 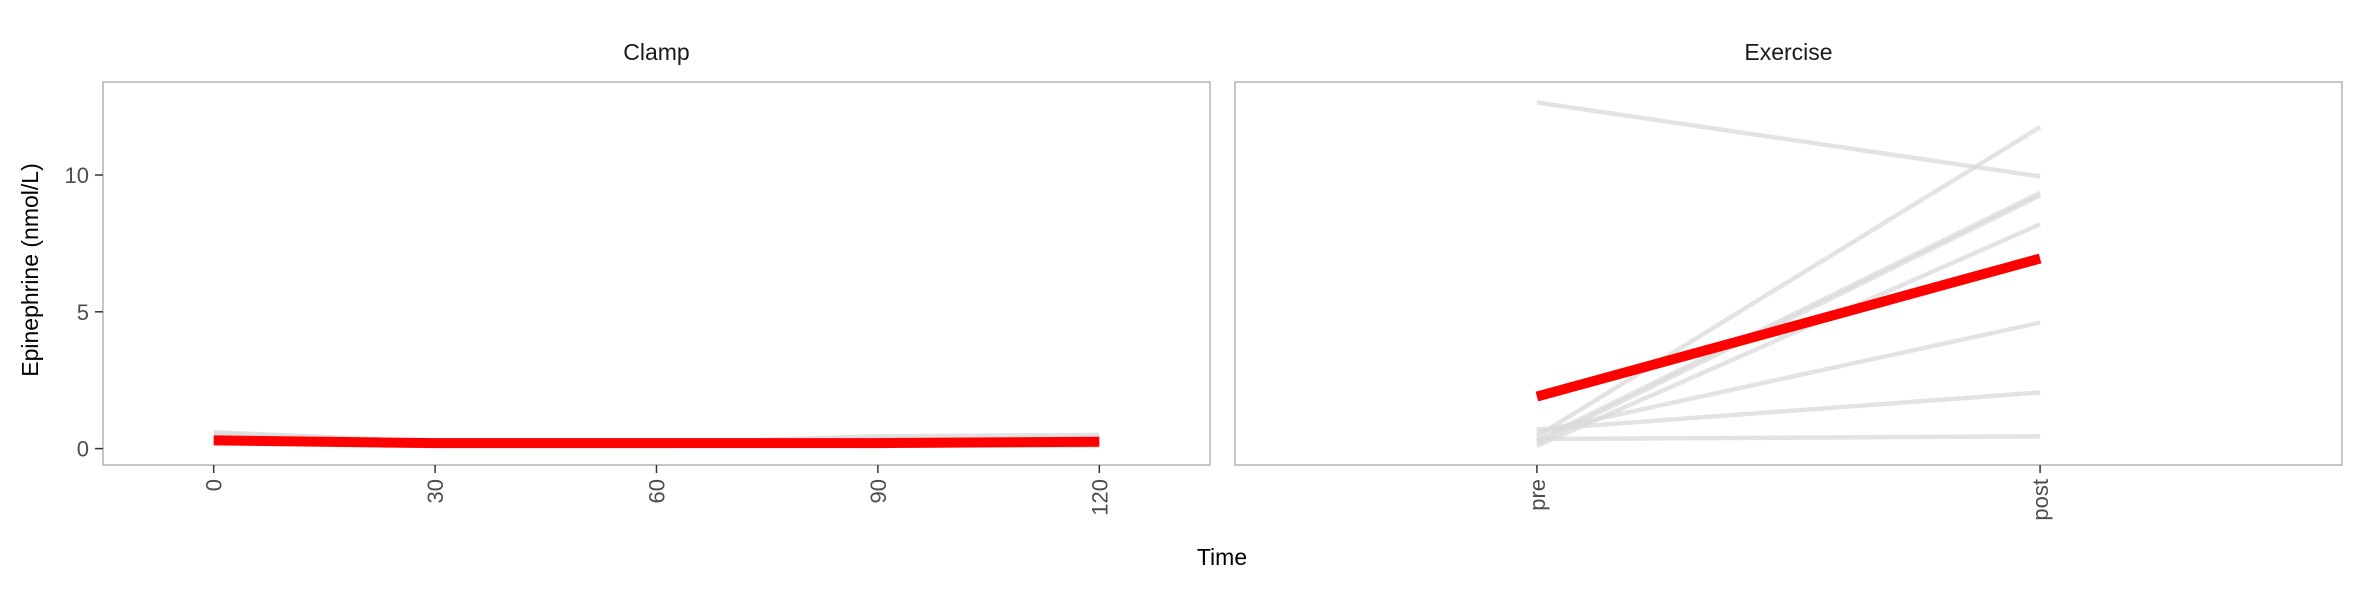 What do you see at coordinates (83, 449) in the screenshot?
I see `y-tick-label-0: 0` at bounding box center [83, 449].